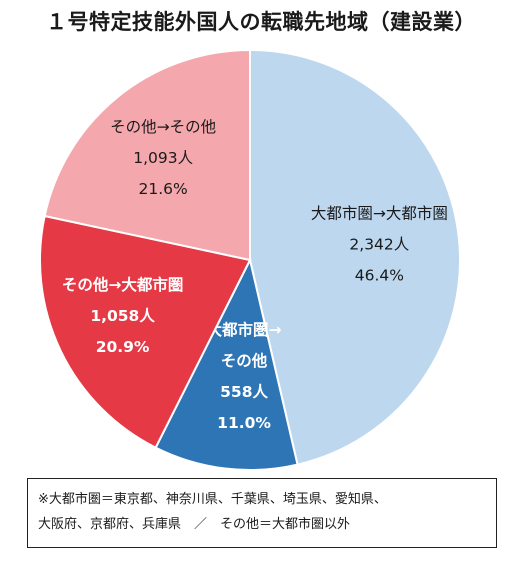  Describe the element at coordinates (163, 127) in the screenshot. I see `slice-4-label-1: その他→その他` at that location.